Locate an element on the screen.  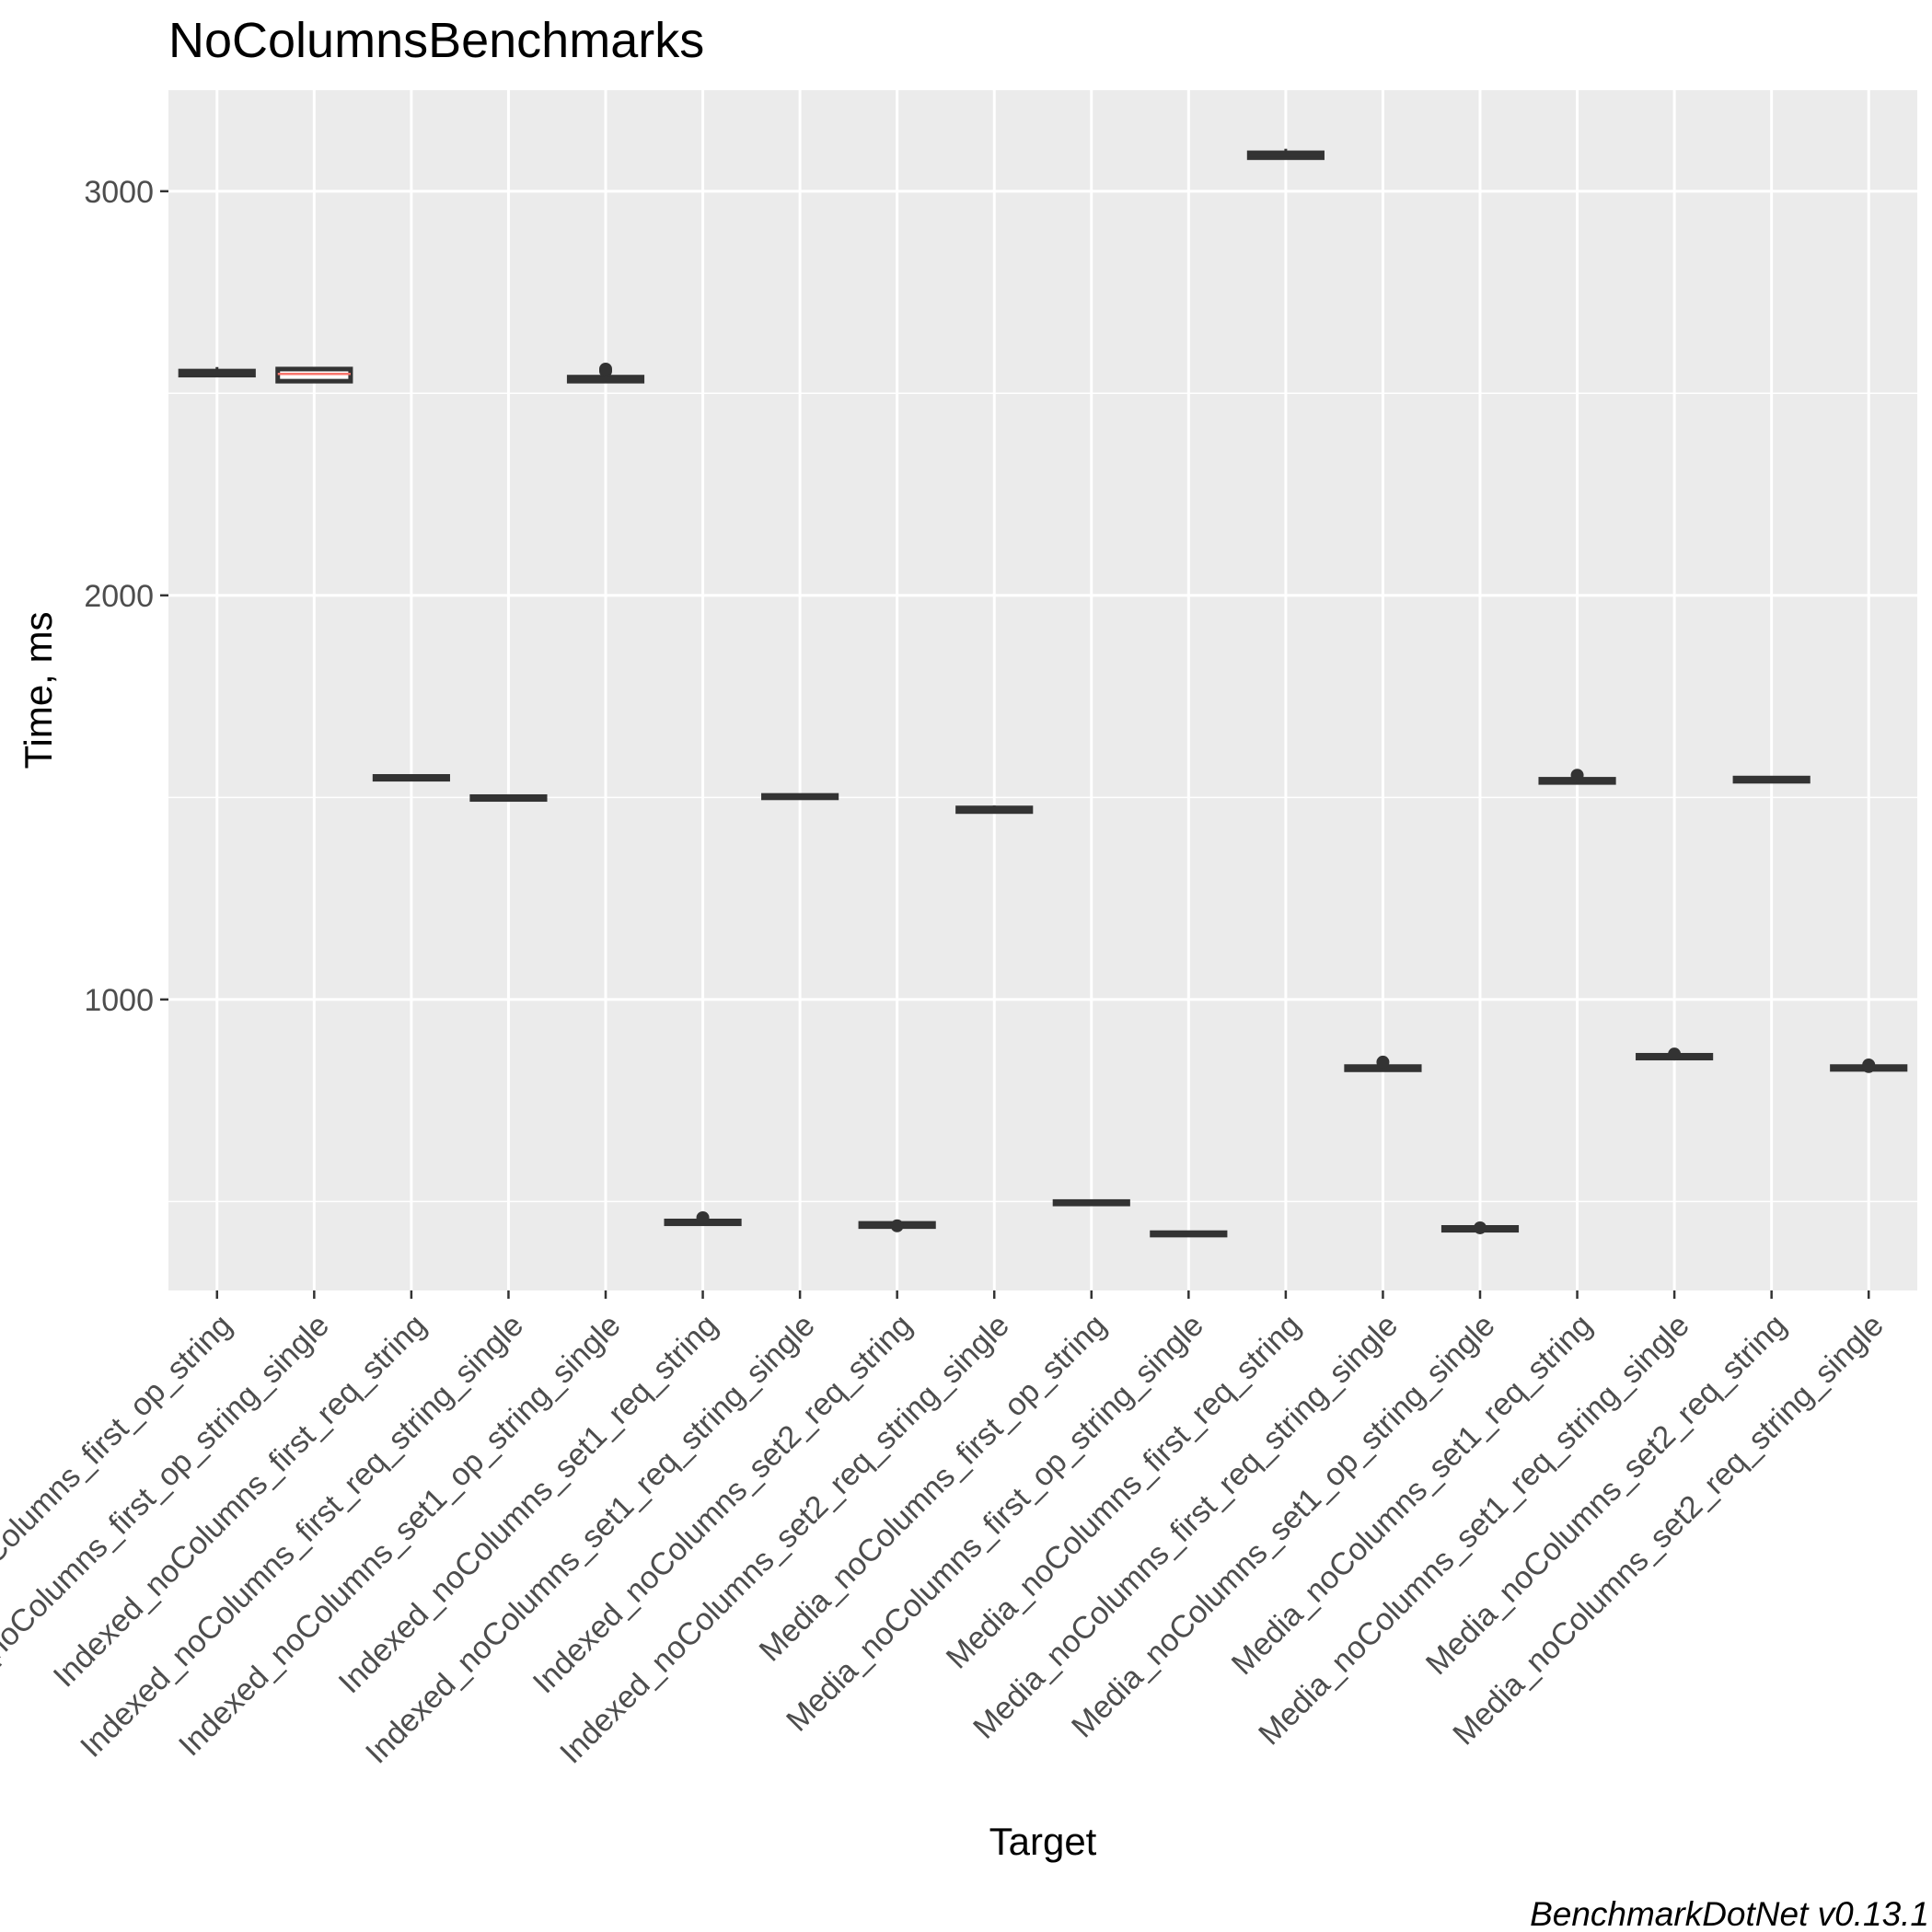
y-tick-label: 2000 is located at coordinates (119, 596).